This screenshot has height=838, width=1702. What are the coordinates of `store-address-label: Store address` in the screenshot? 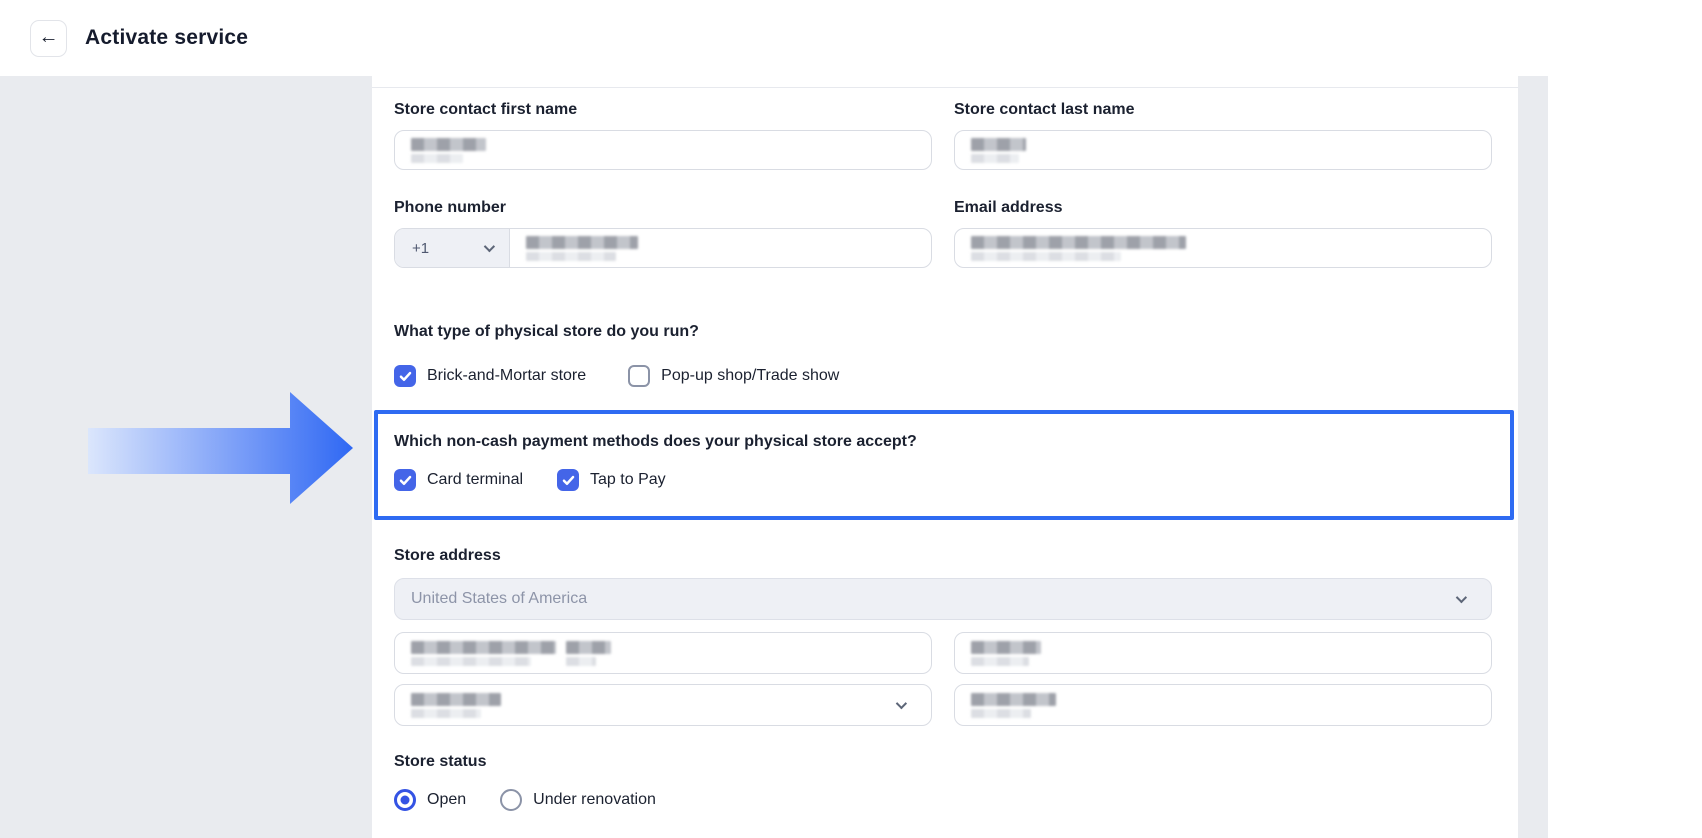 It's located at (447, 555).